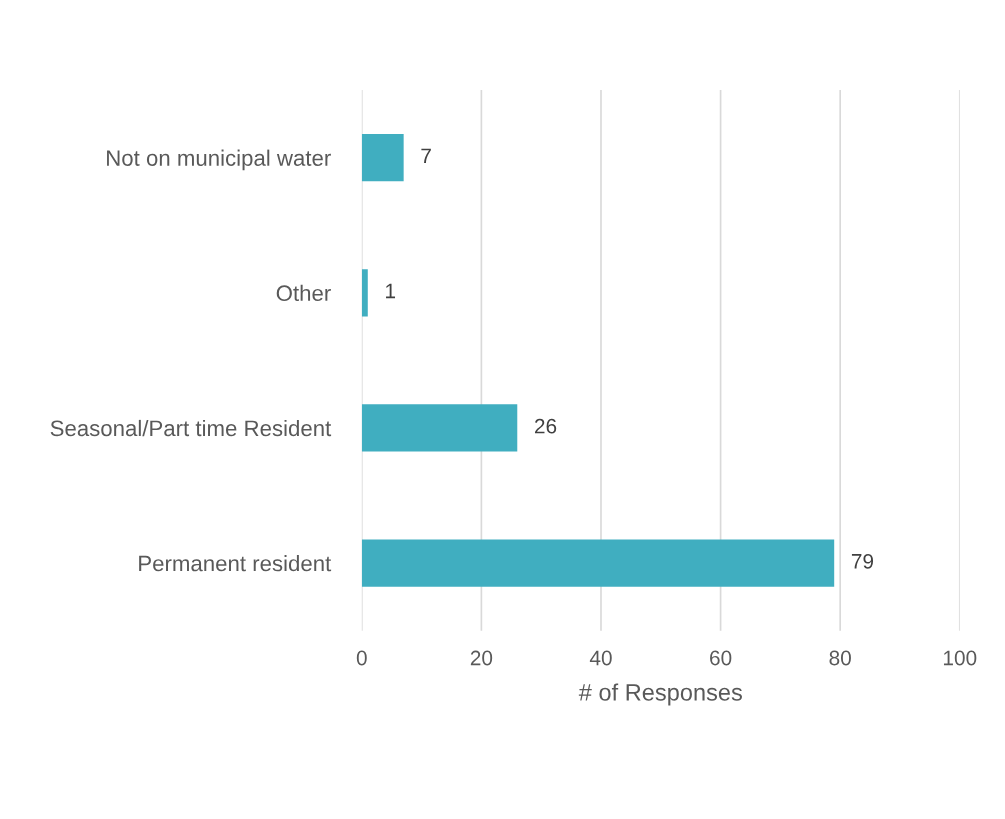  Describe the element at coordinates (660, 694) in the screenshot. I see `x-axis-title: # of Responses` at that location.